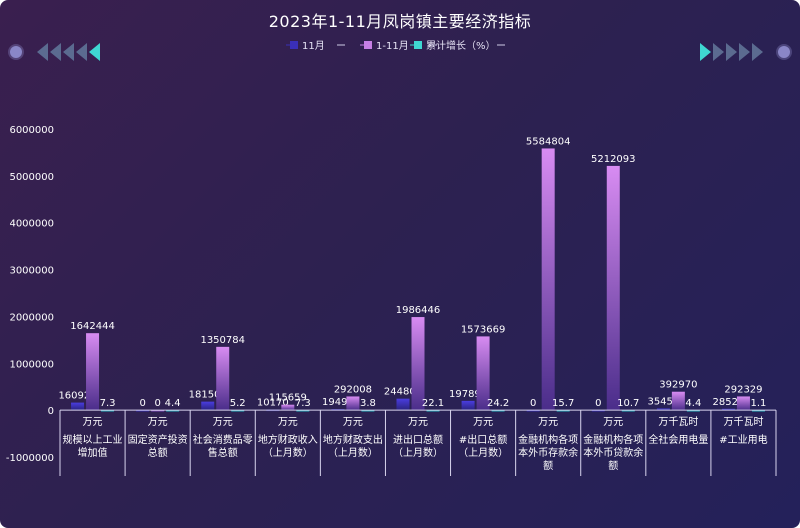  What do you see at coordinates (208, 395) in the screenshot?
I see `data-label: 181500` at bounding box center [208, 395].